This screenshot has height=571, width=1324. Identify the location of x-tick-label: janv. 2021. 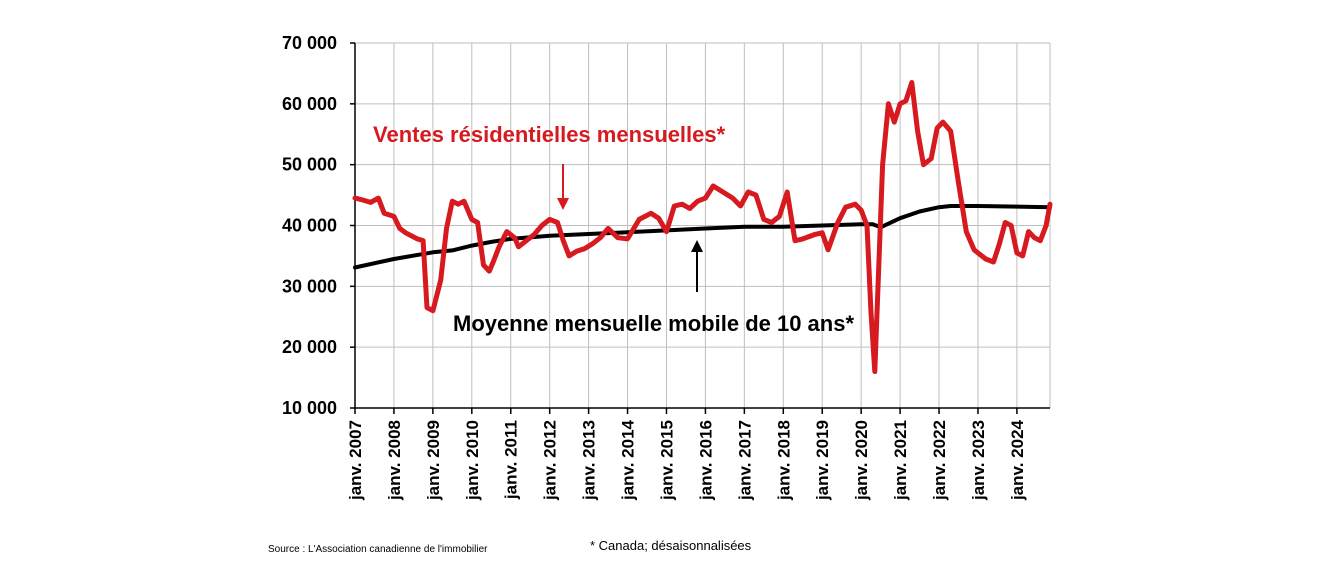
(900, 460).